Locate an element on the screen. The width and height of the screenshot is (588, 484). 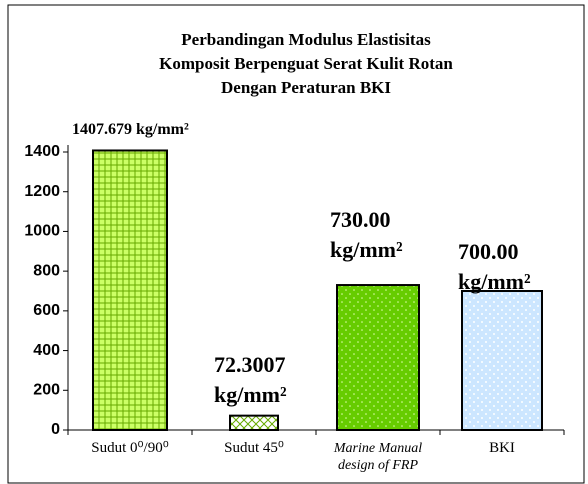
chart-title: Perbandingan Modulus Elastisitas is located at coordinates (306, 39).